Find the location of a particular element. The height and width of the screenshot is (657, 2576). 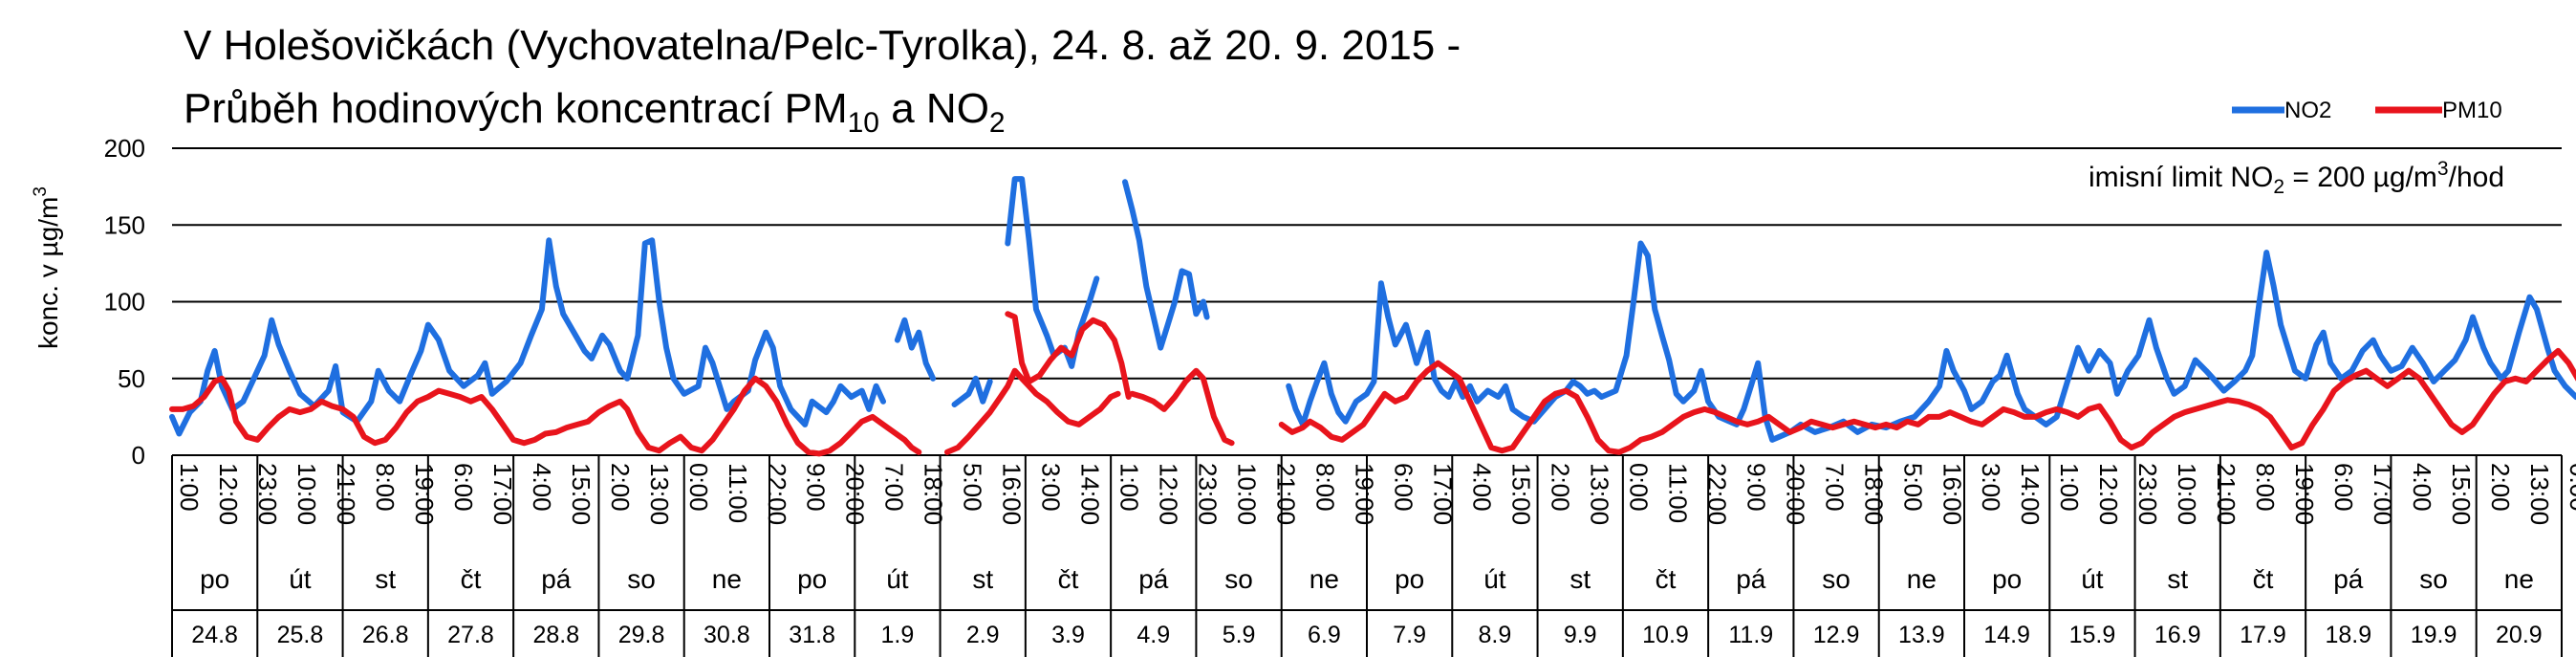

date-label: 14.9 is located at coordinates (2006, 635).